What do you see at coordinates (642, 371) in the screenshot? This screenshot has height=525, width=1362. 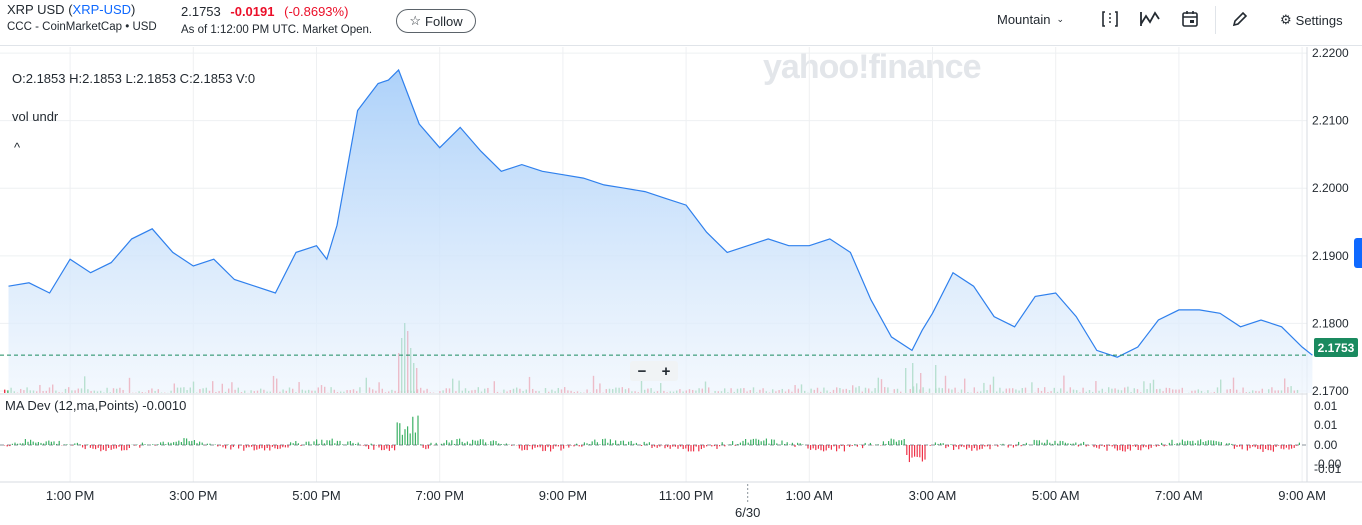 I see `zoom-out-button: −` at bounding box center [642, 371].